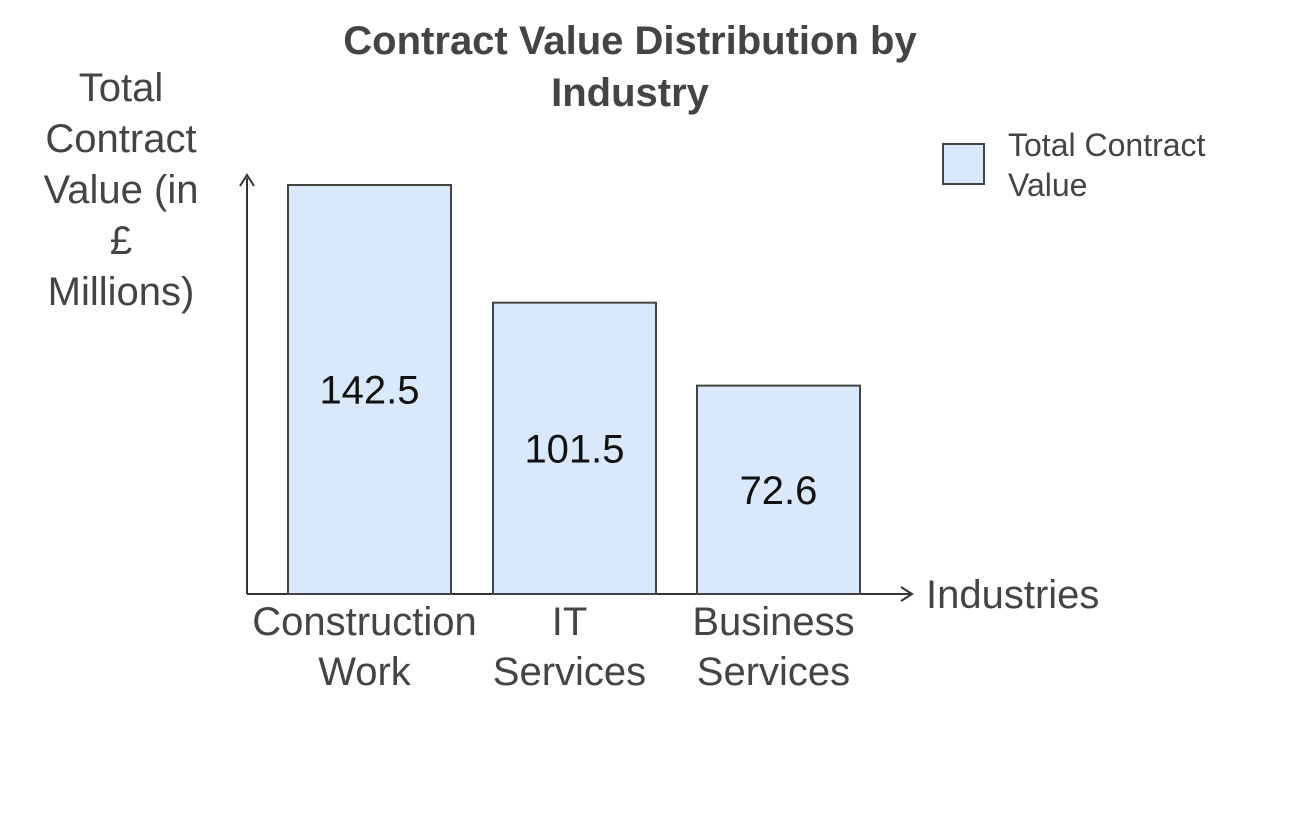 This screenshot has height=821, width=1292. I want to click on y-axis-label-line: Value (in, so click(121, 190).